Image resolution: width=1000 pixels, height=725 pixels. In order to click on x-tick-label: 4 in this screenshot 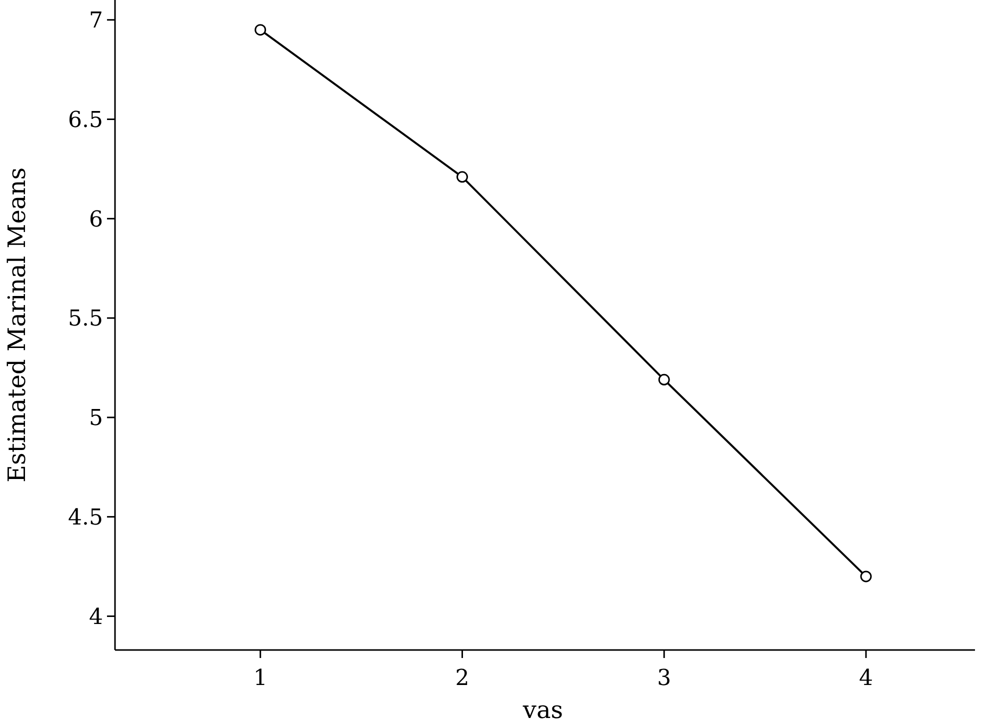, I will do `click(865, 678)`.